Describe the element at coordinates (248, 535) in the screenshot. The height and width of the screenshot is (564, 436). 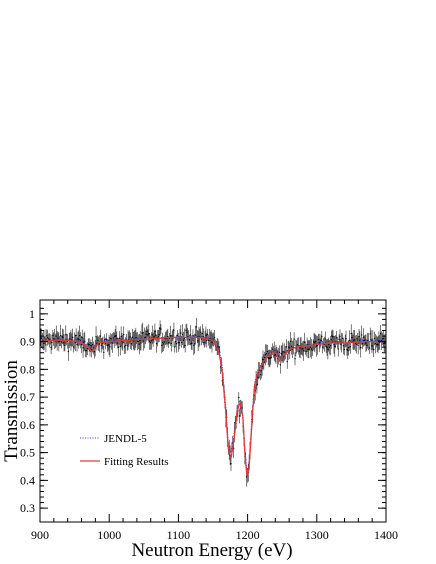
I see `x-tick-label: 1200` at that location.